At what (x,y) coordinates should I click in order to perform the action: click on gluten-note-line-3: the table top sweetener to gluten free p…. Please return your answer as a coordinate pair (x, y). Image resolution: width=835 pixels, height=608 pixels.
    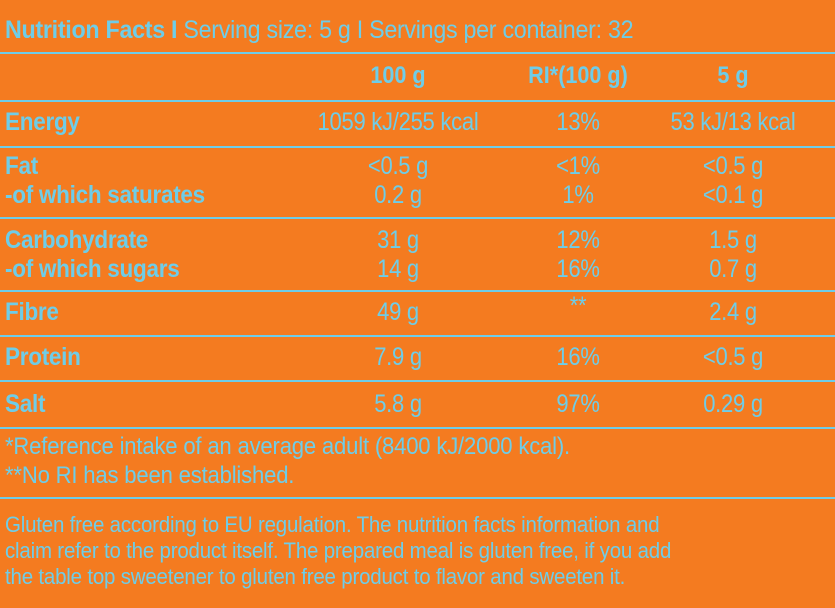
    Looking at the image, I should click on (315, 576).